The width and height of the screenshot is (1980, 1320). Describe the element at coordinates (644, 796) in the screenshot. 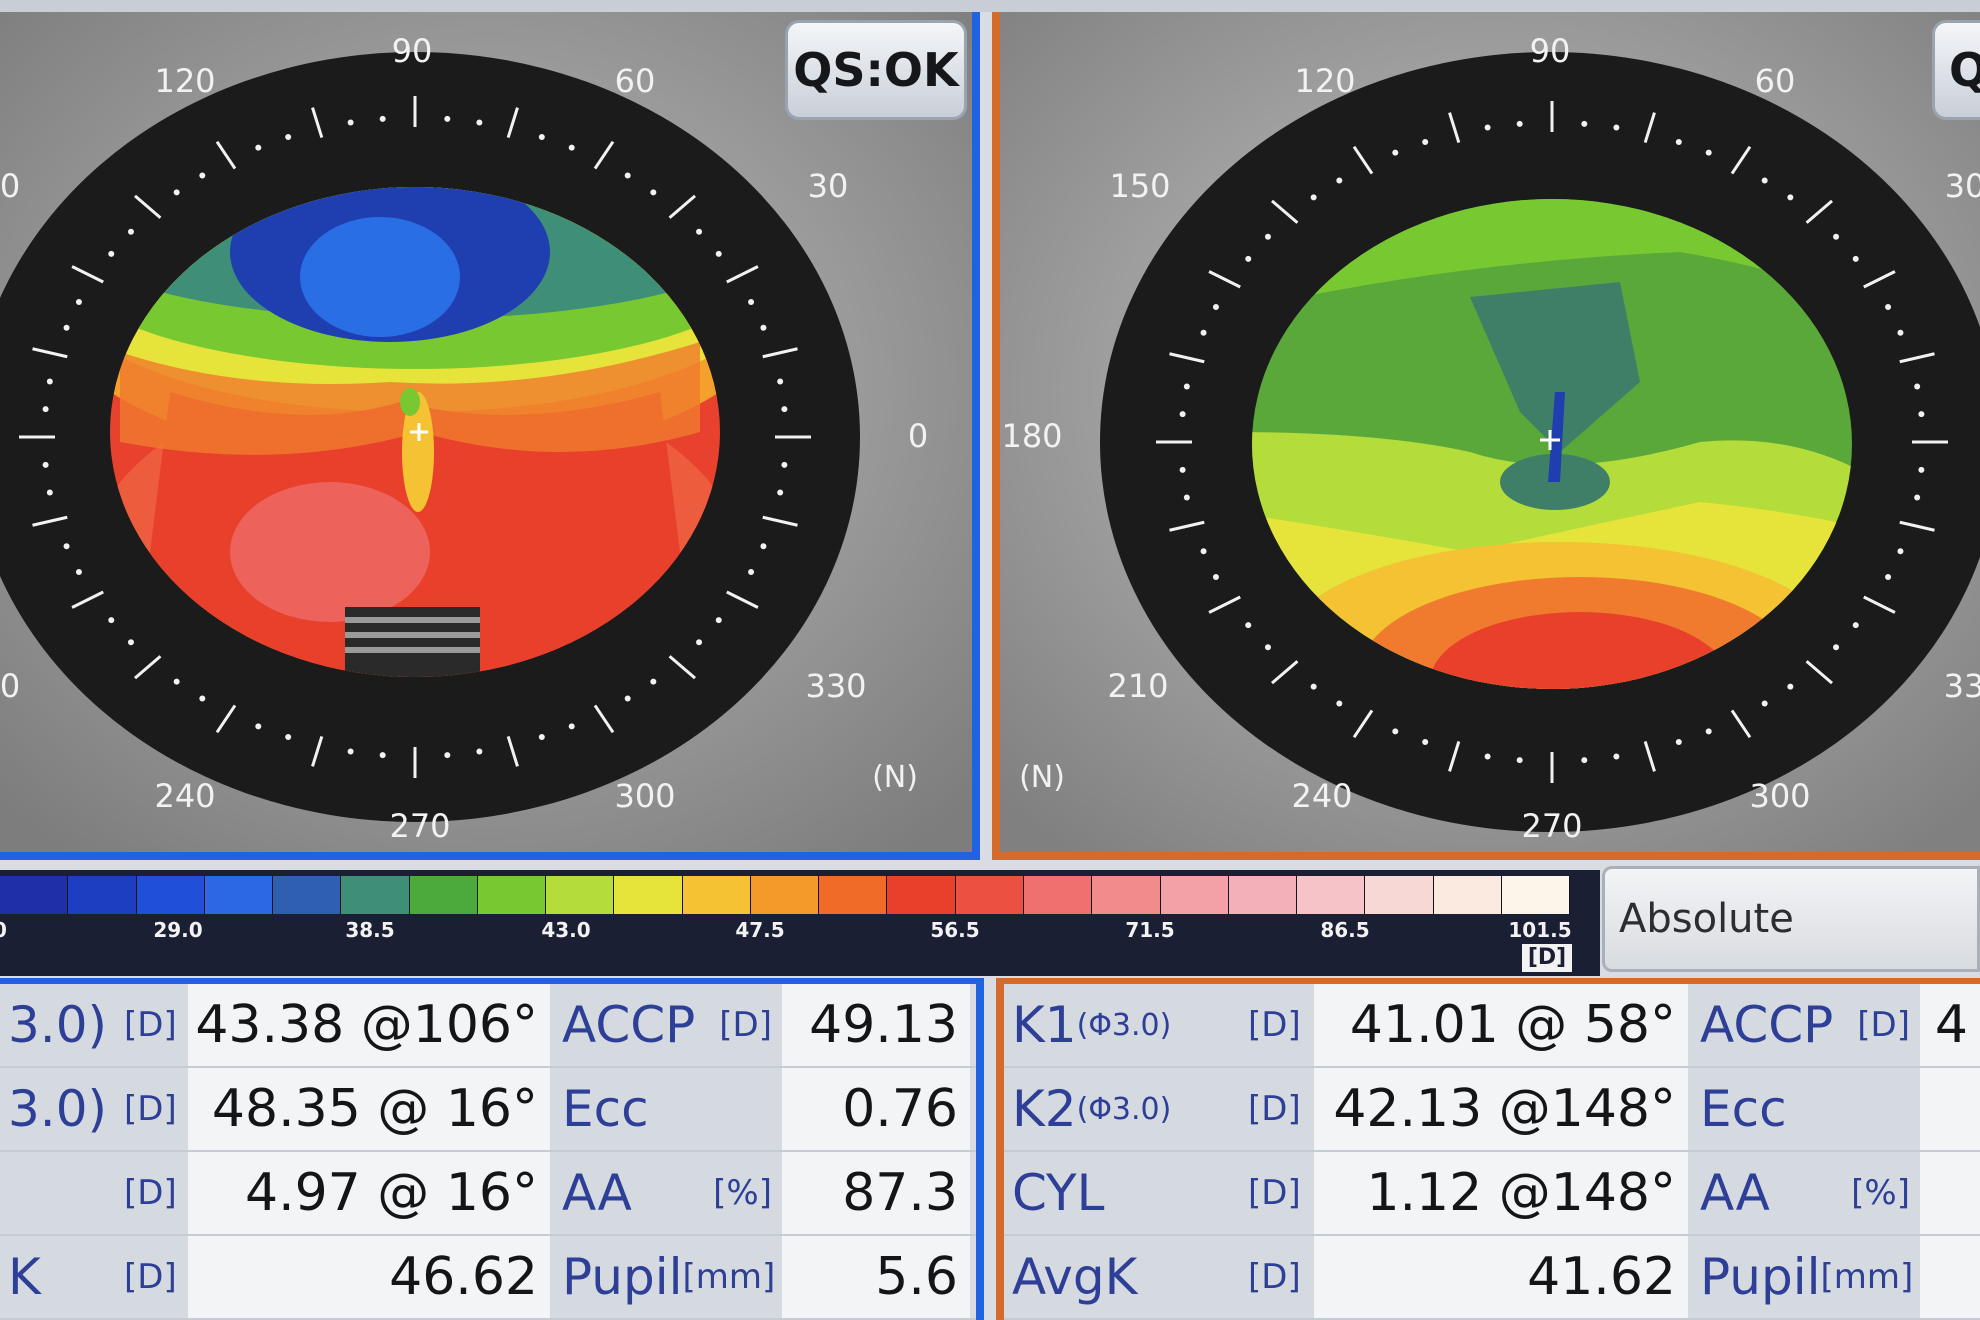

I see `angle-label-300: 300` at that location.